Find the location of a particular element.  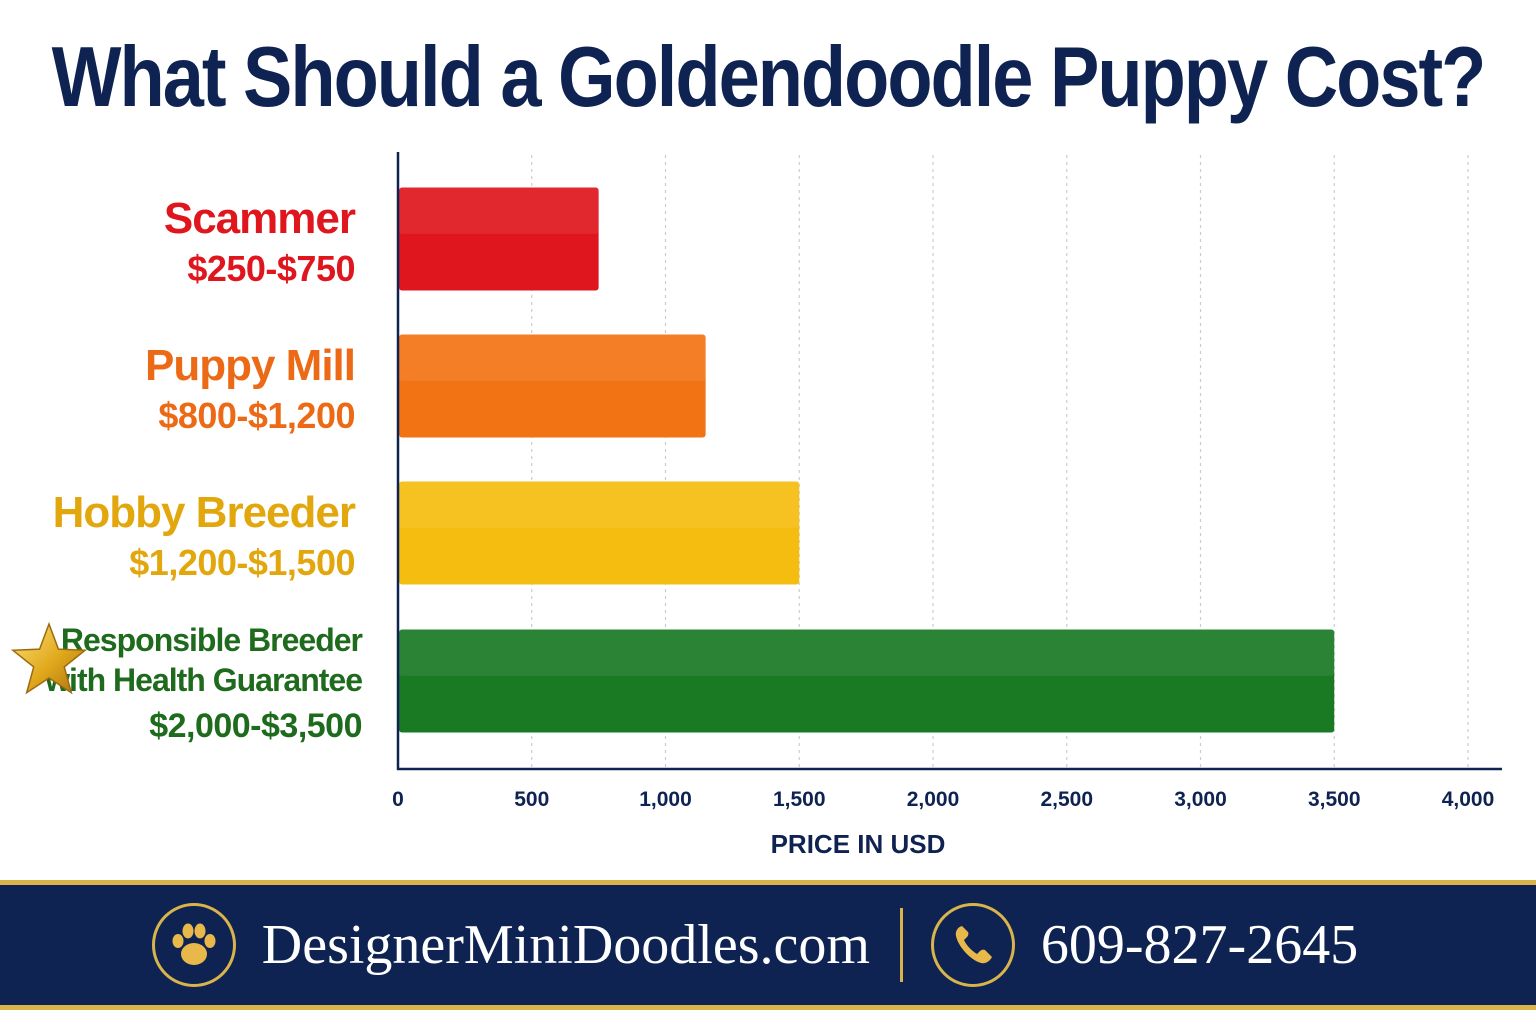

category-label: Scammer is located at coordinates (260, 218).